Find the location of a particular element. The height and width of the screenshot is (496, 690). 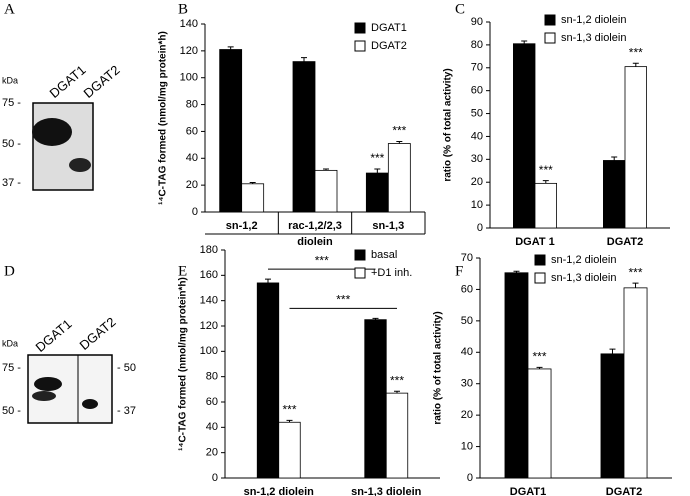

unit: kDa is located at coordinates (10, 80).